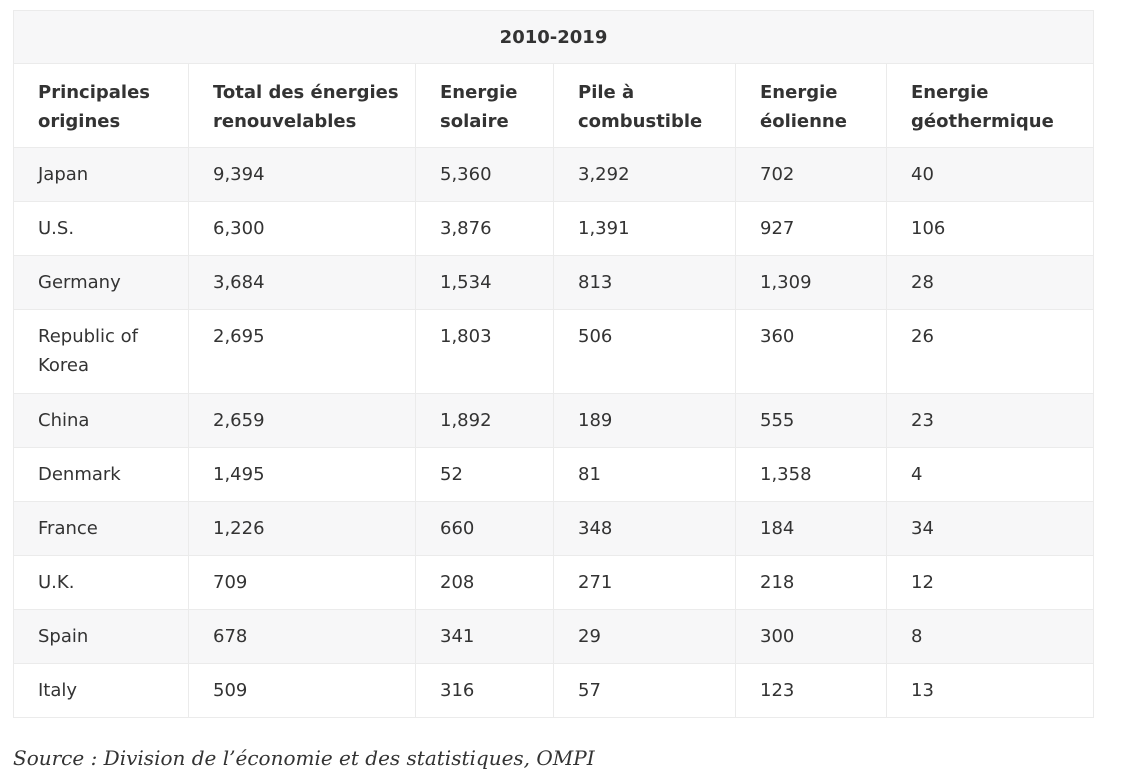 The image size is (1131, 778). What do you see at coordinates (302, 351) in the screenshot?
I see `total-cell: 2,695` at bounding box center [302, 351].